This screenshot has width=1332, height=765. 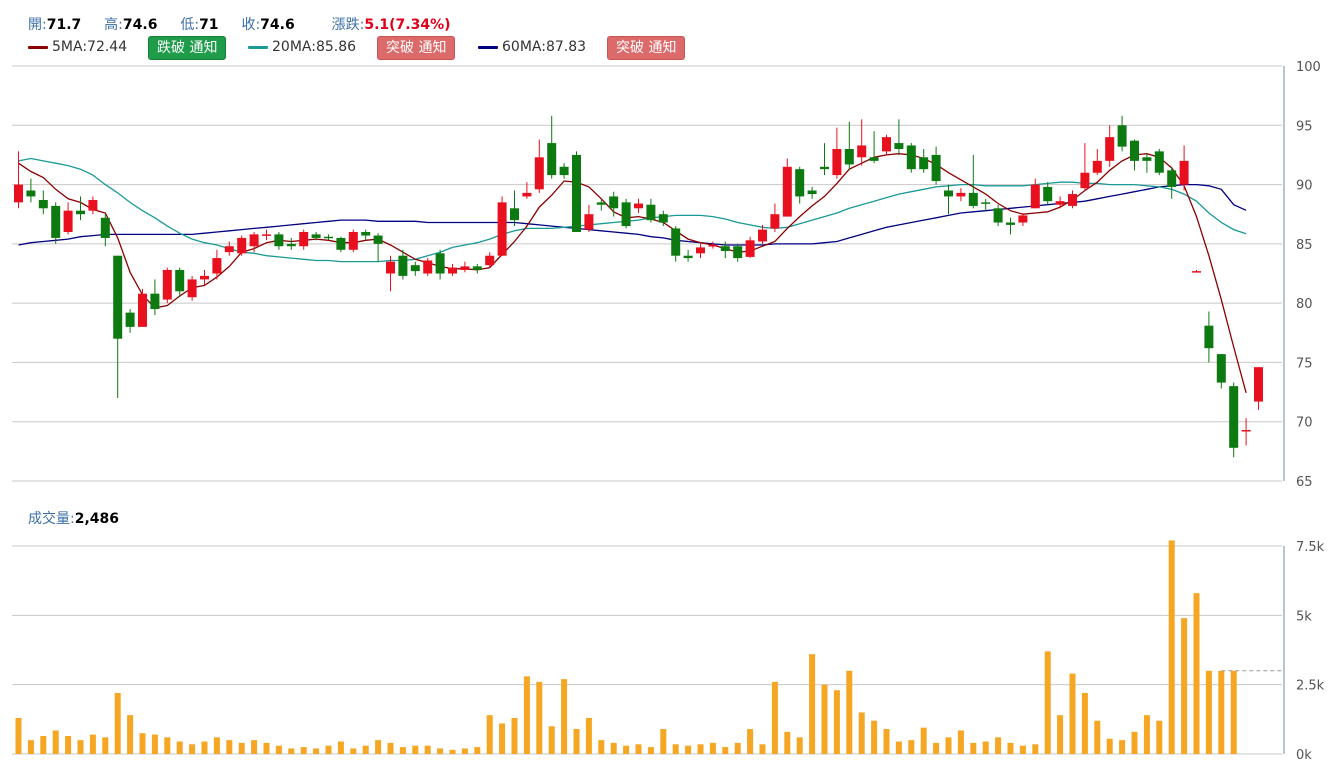 What do you see at coordinates (1304, 616) in the screenshot?
I see `volume-tick-label: 5k` at bounding box center [1304, 616].